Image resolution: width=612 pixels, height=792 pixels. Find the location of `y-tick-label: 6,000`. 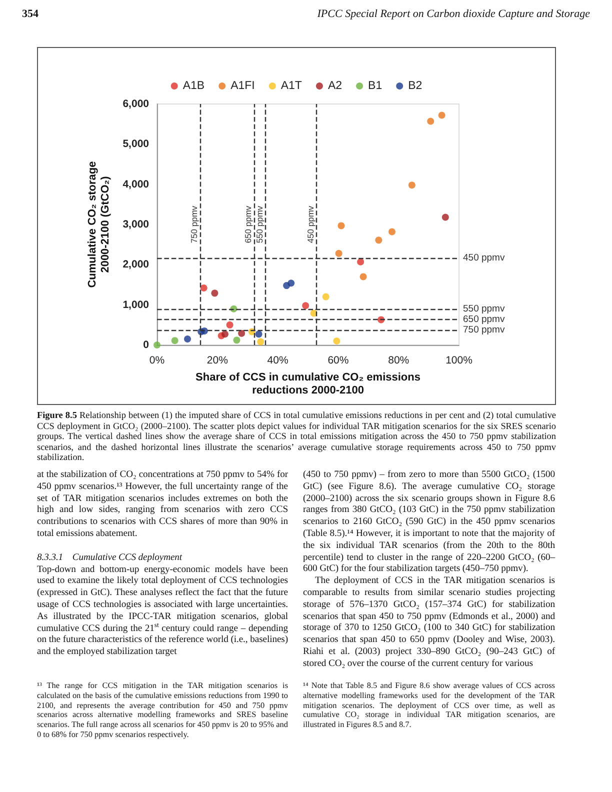

y-tick-label: 6,000 is located at coordinates (136, 104).